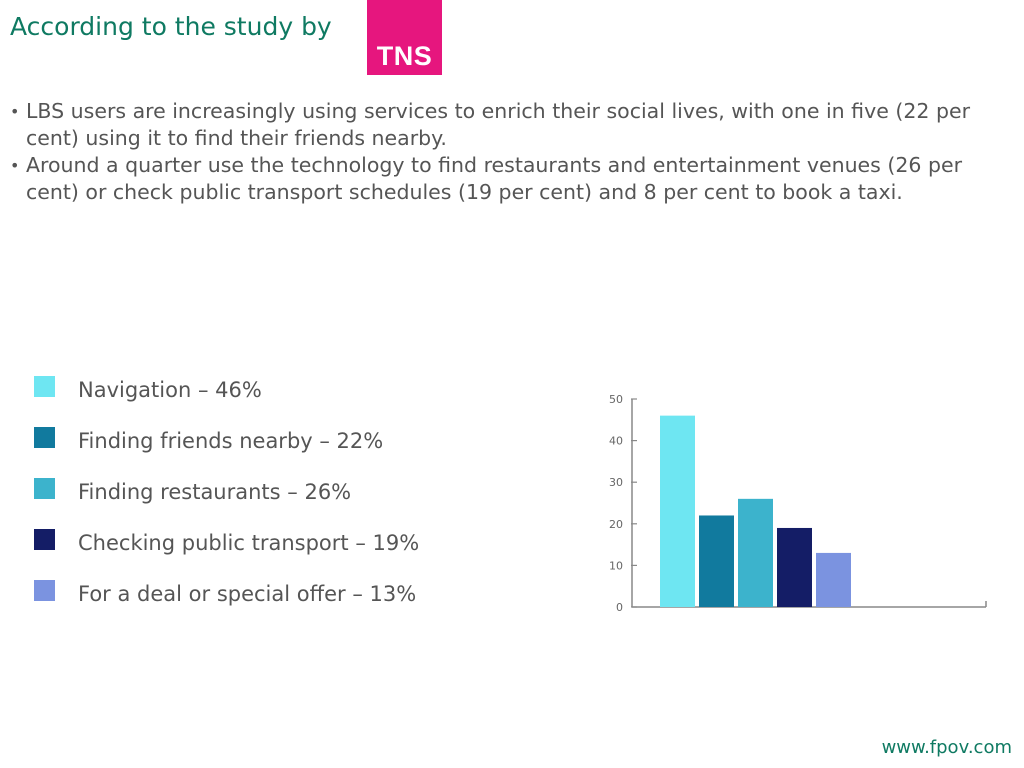  I want to click on y-tick-label: 10, so click(616, 565).